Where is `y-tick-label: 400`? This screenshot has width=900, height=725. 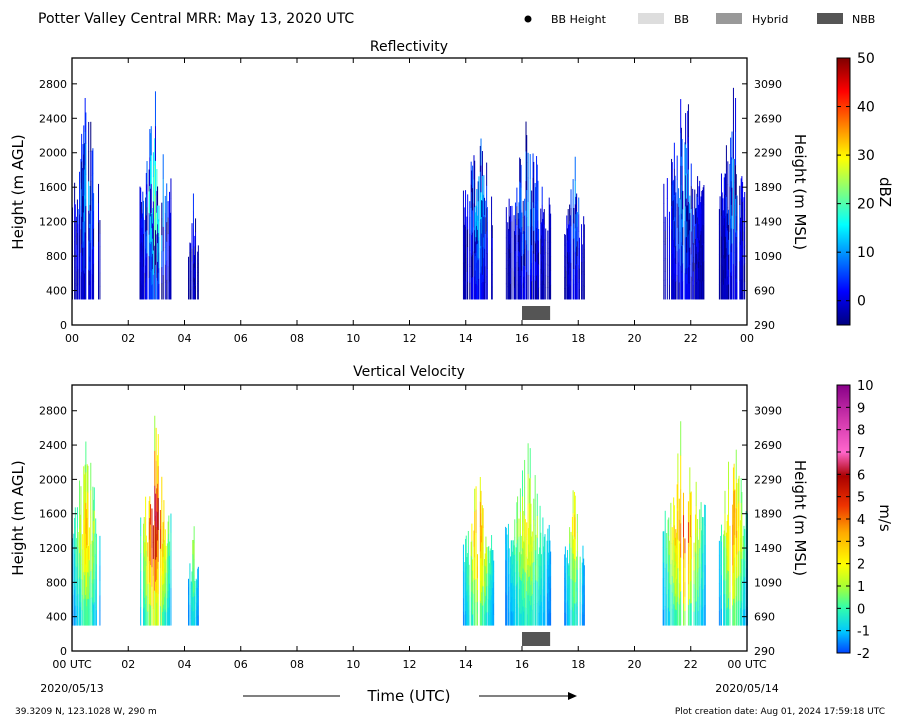 y-tick-label: 400 is located at coordinates (56, 617).